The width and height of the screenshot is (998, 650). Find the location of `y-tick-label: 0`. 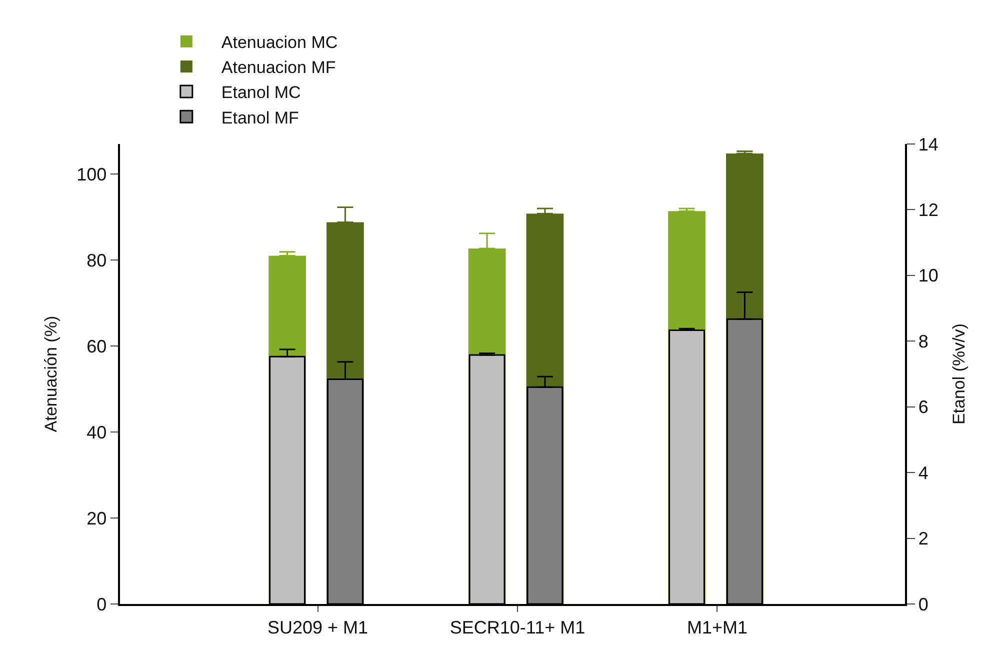

y-tick-label: 0 is located at coordinates (101, 604).